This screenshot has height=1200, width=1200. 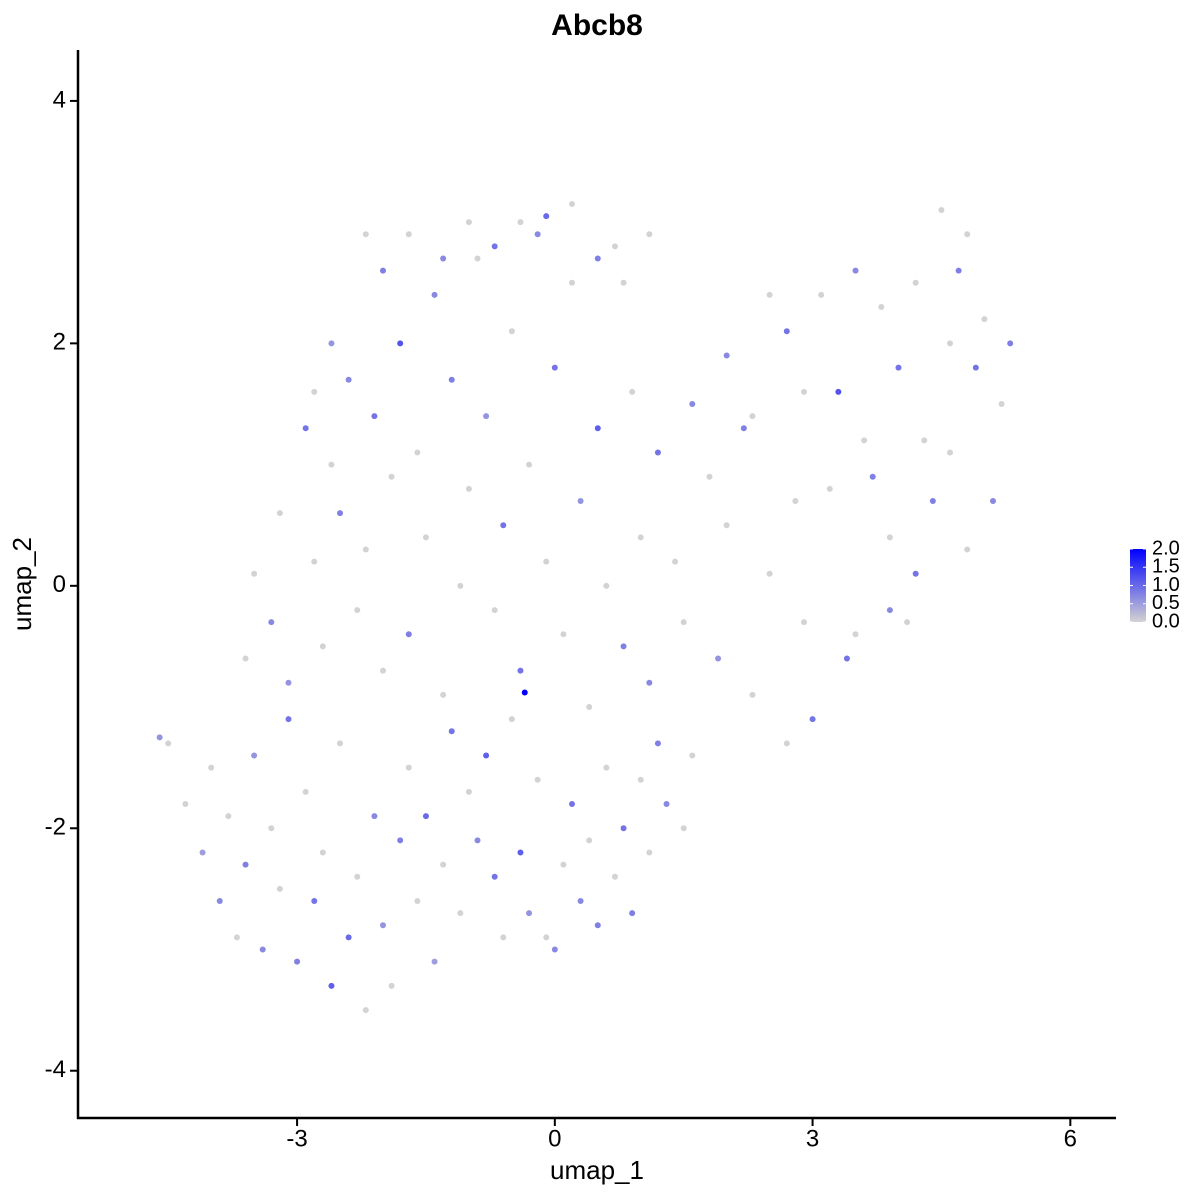 I want to click on x-tick-label: 0, so click(x=554, y=1138).